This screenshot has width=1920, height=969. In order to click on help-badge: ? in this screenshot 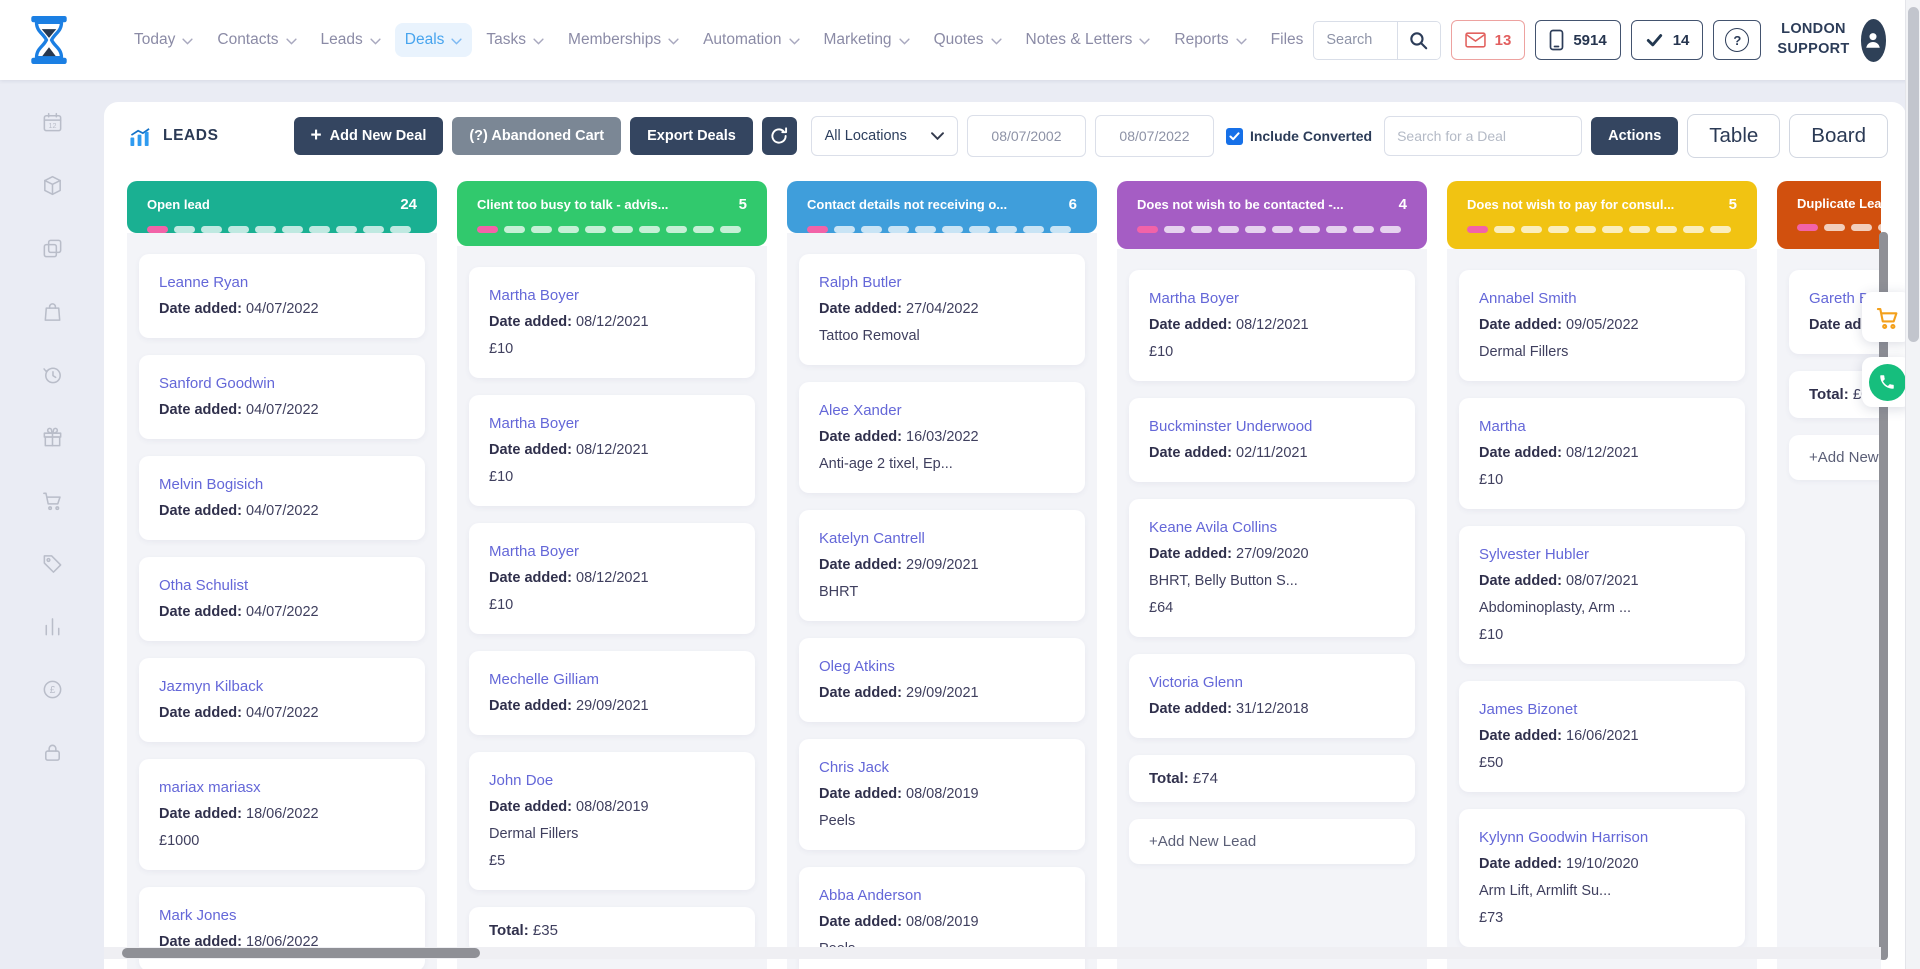, I will do `click(1737, 40)`.